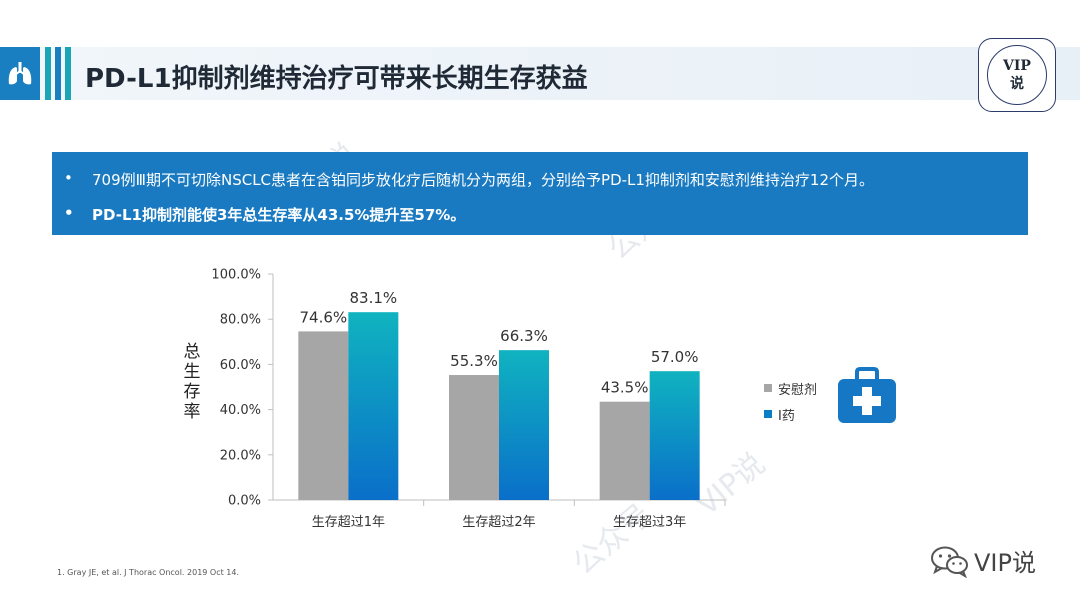  What do you see at coordinates (192, 382) in the screenshot?
I see `y-axis-title: 总生存率` at bounding box center [192, 382].